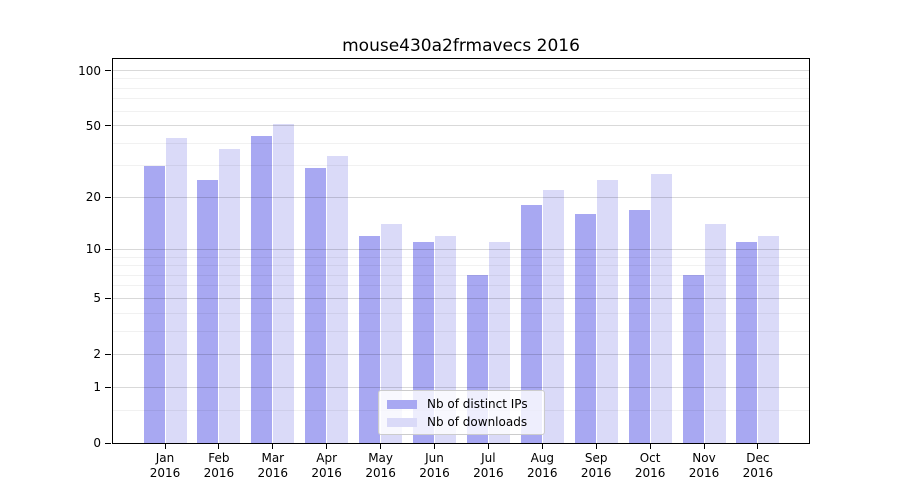  What do you see at coordinates (596, 446) in the screenshot?
I see `x-tick-sep` at bounding box center [596, 446].